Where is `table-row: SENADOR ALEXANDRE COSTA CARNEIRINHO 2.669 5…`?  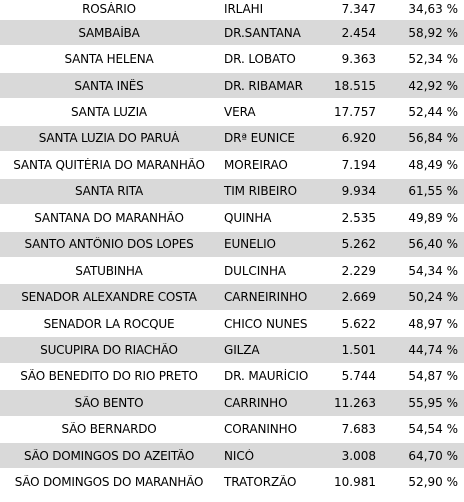
table-row: SENADOR ALEXANDRE COSTA CARNEIRINHO 2.669 5… is located at coordinates (232, 297).